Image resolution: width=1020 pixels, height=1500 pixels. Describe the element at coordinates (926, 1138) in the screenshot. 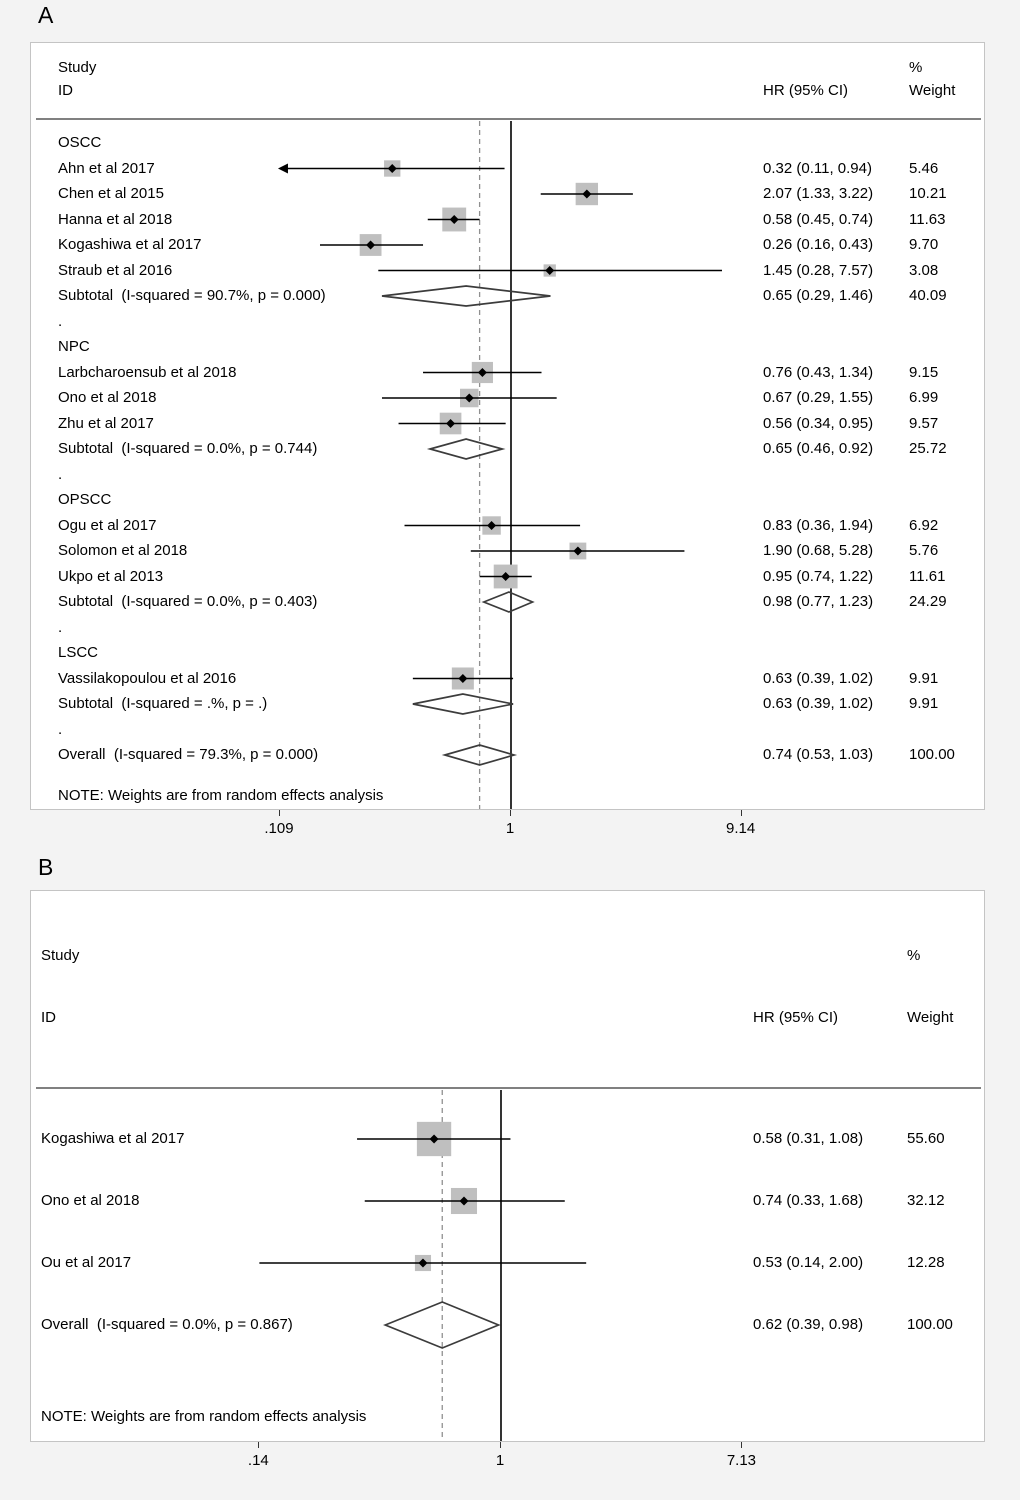

I see `weight-text: 55.60` at that location.